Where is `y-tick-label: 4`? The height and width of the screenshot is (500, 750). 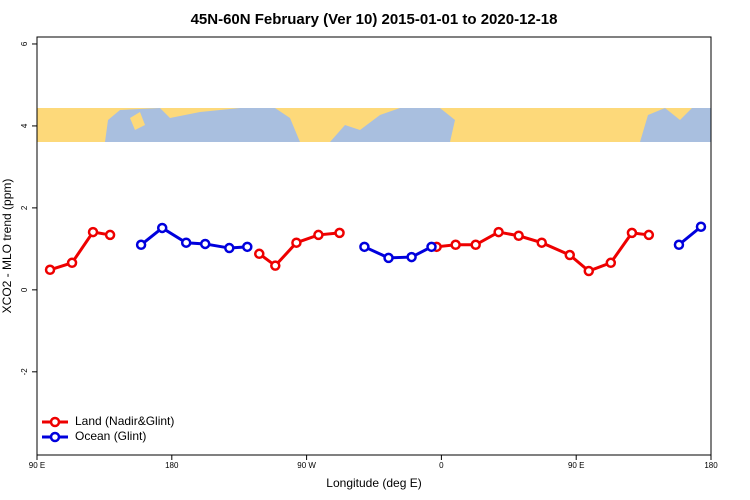 y-tick-label: 4 is located at coordinates (24, 125).